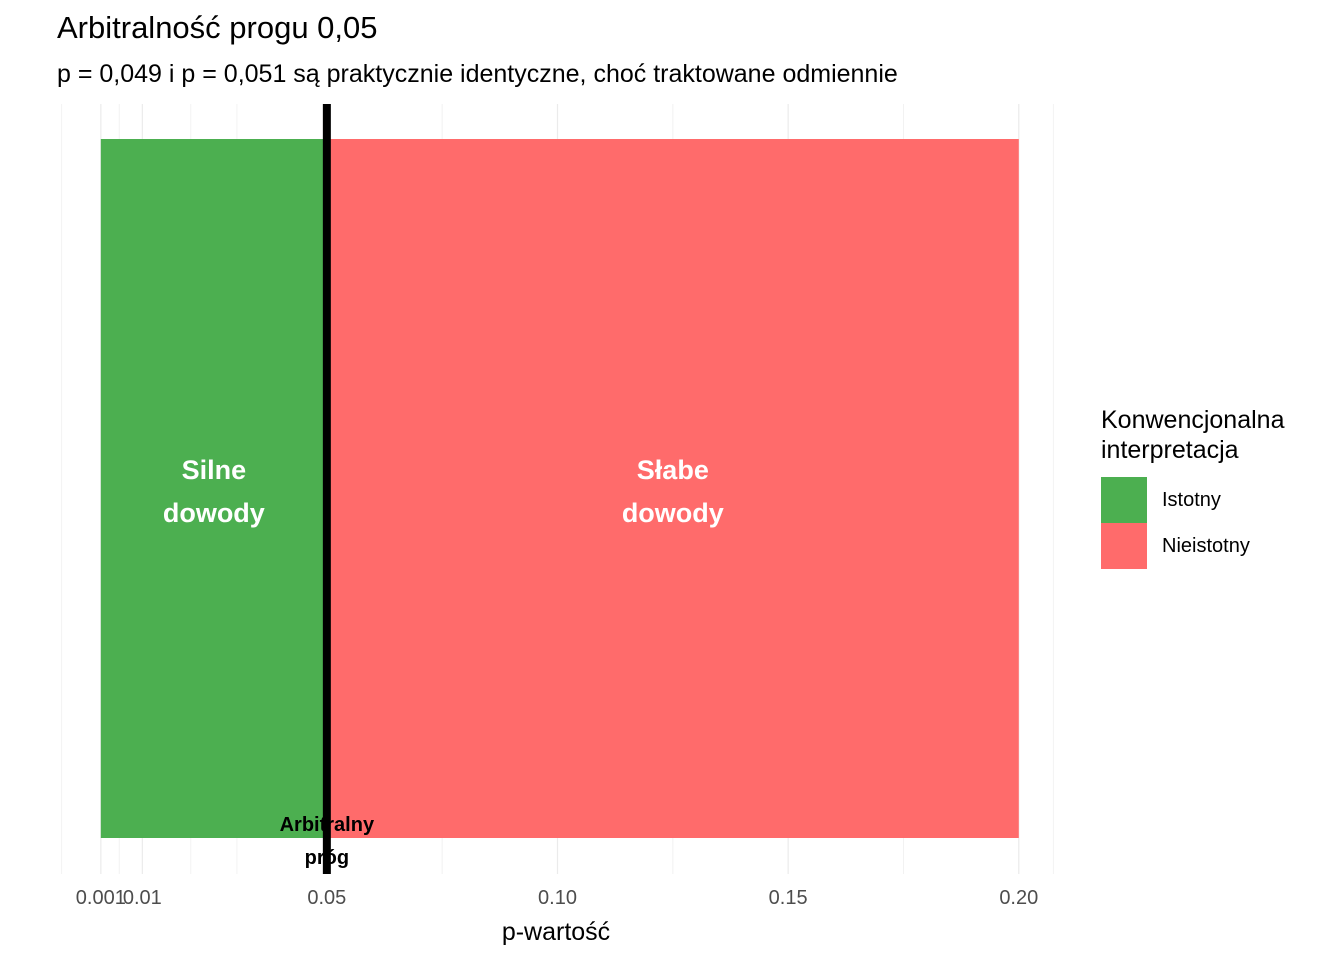 Image resolution: width=1344 pixels, height=960 pixels. Describe the element at coordinates (101, 898) in the screenshot. I see `x-tick-label: 0.001` at that location.